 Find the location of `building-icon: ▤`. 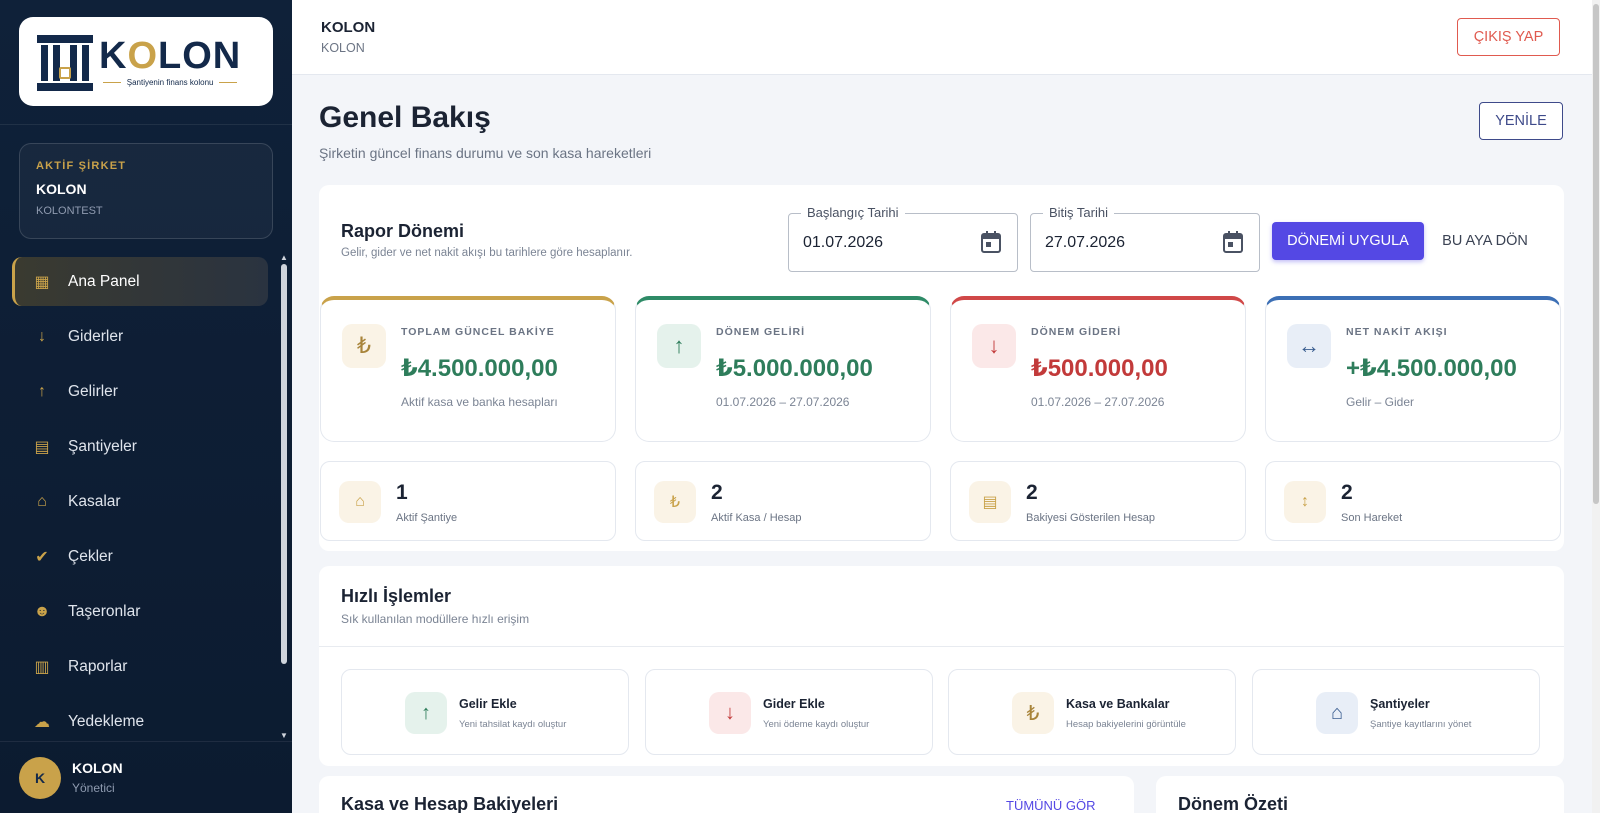

building-icon: ▤ is located at coordinates (42, 447).